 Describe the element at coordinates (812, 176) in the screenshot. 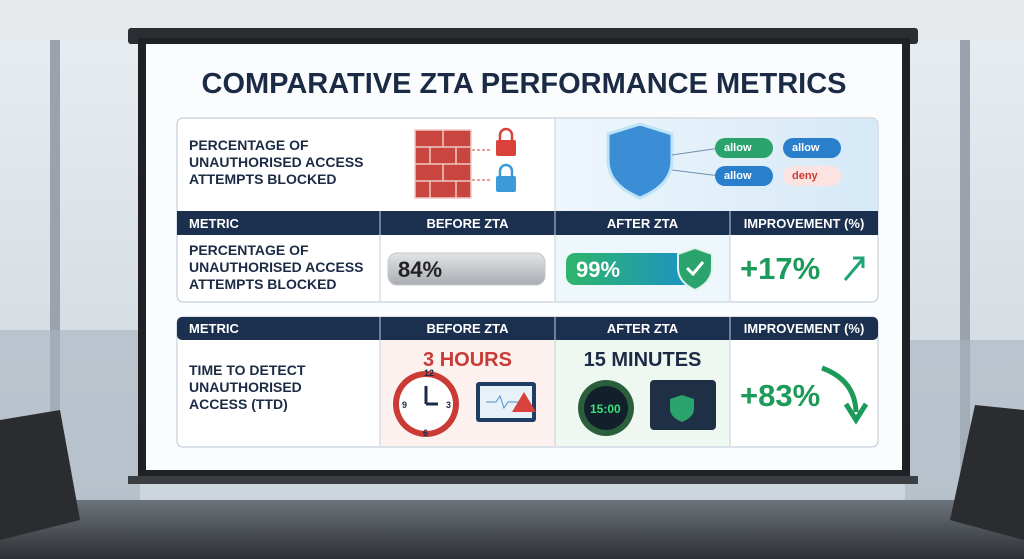

I see `deny-pill: deny` at that location.